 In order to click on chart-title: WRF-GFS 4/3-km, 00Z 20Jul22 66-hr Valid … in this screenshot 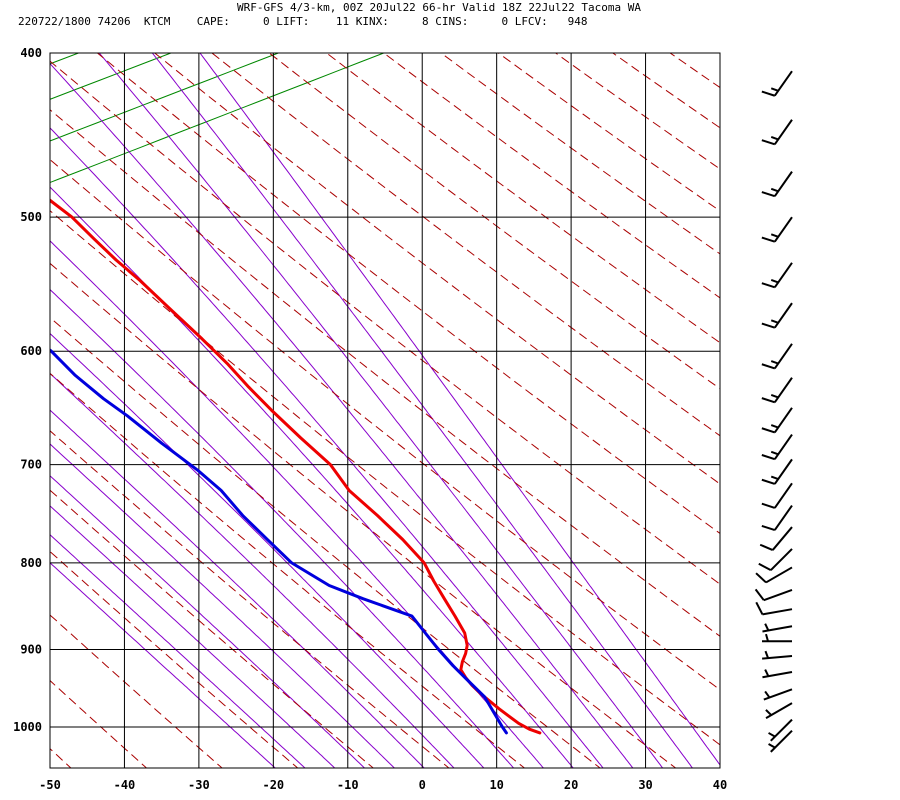, I will do `click(439, 7)`.